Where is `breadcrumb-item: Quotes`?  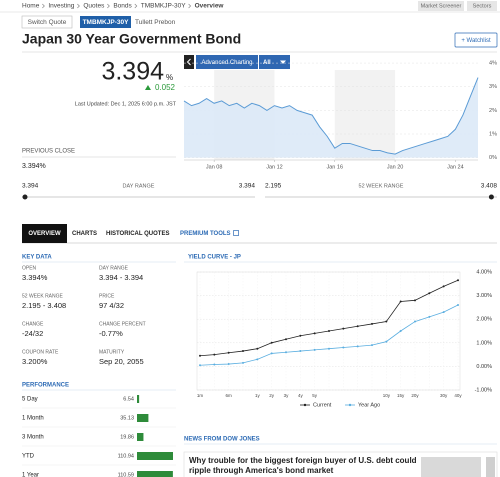 breadcrumb-item: Quotes is located at coordinates (94, 6).